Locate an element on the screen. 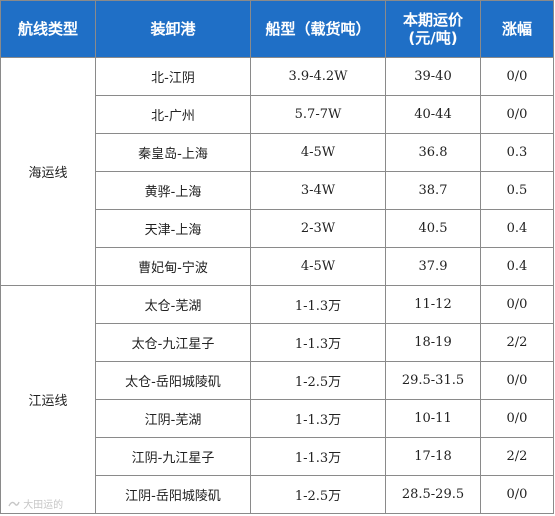 This screenshot has height=516, width=555. ship-type-cell: 2-3W is located at coordinates (318, 228).